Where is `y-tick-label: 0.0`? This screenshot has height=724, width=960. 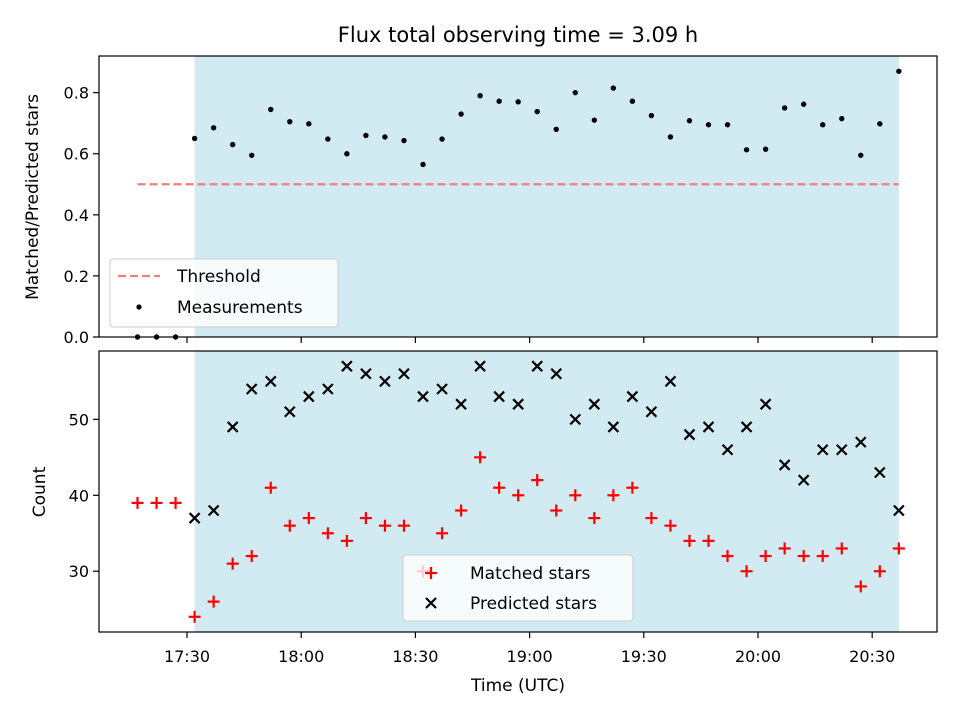
y-tick-label: 0.0 is located at coordinates (76, 337).